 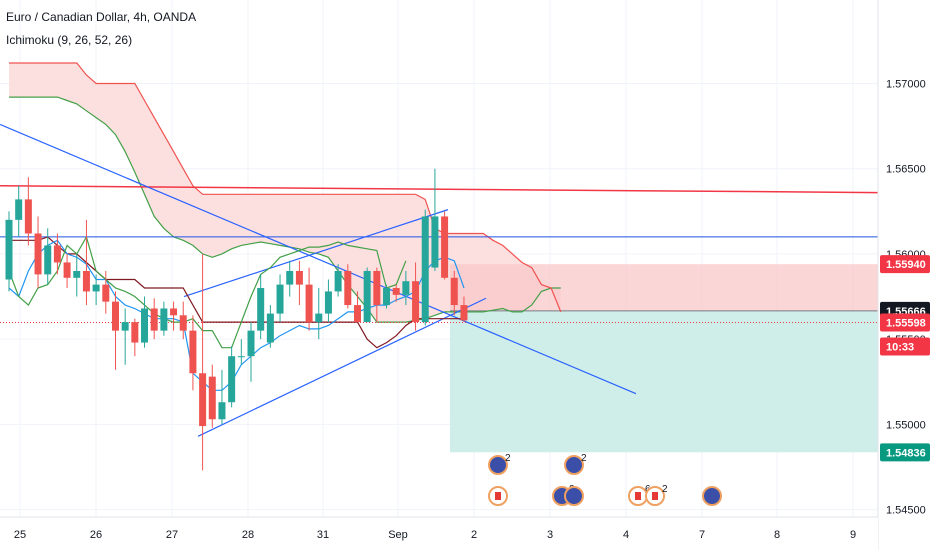 I want to click on price-label-text: 10:33, so click(x=900, y=347).